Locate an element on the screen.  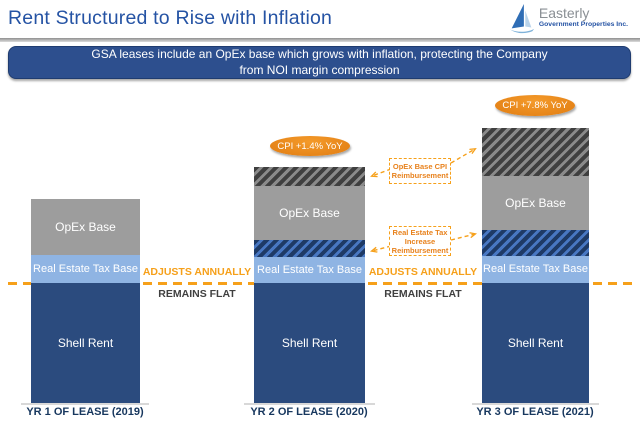
real-estate-tax-increase-callout: Real Estate Tax Increase Reimbursement is located at coordinates (420, 241).